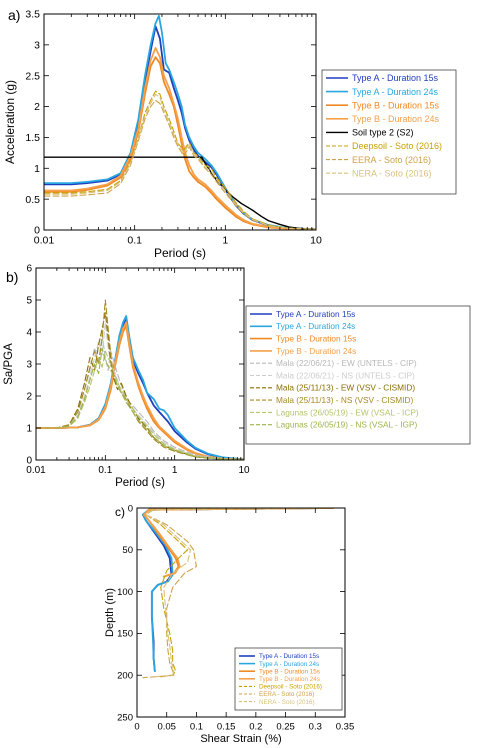 The image size is (478, 748). What do you see at coordinates (136, 727) in the screenshot?
I see `x-tick-label: 0` at bounding box center [136, 727].